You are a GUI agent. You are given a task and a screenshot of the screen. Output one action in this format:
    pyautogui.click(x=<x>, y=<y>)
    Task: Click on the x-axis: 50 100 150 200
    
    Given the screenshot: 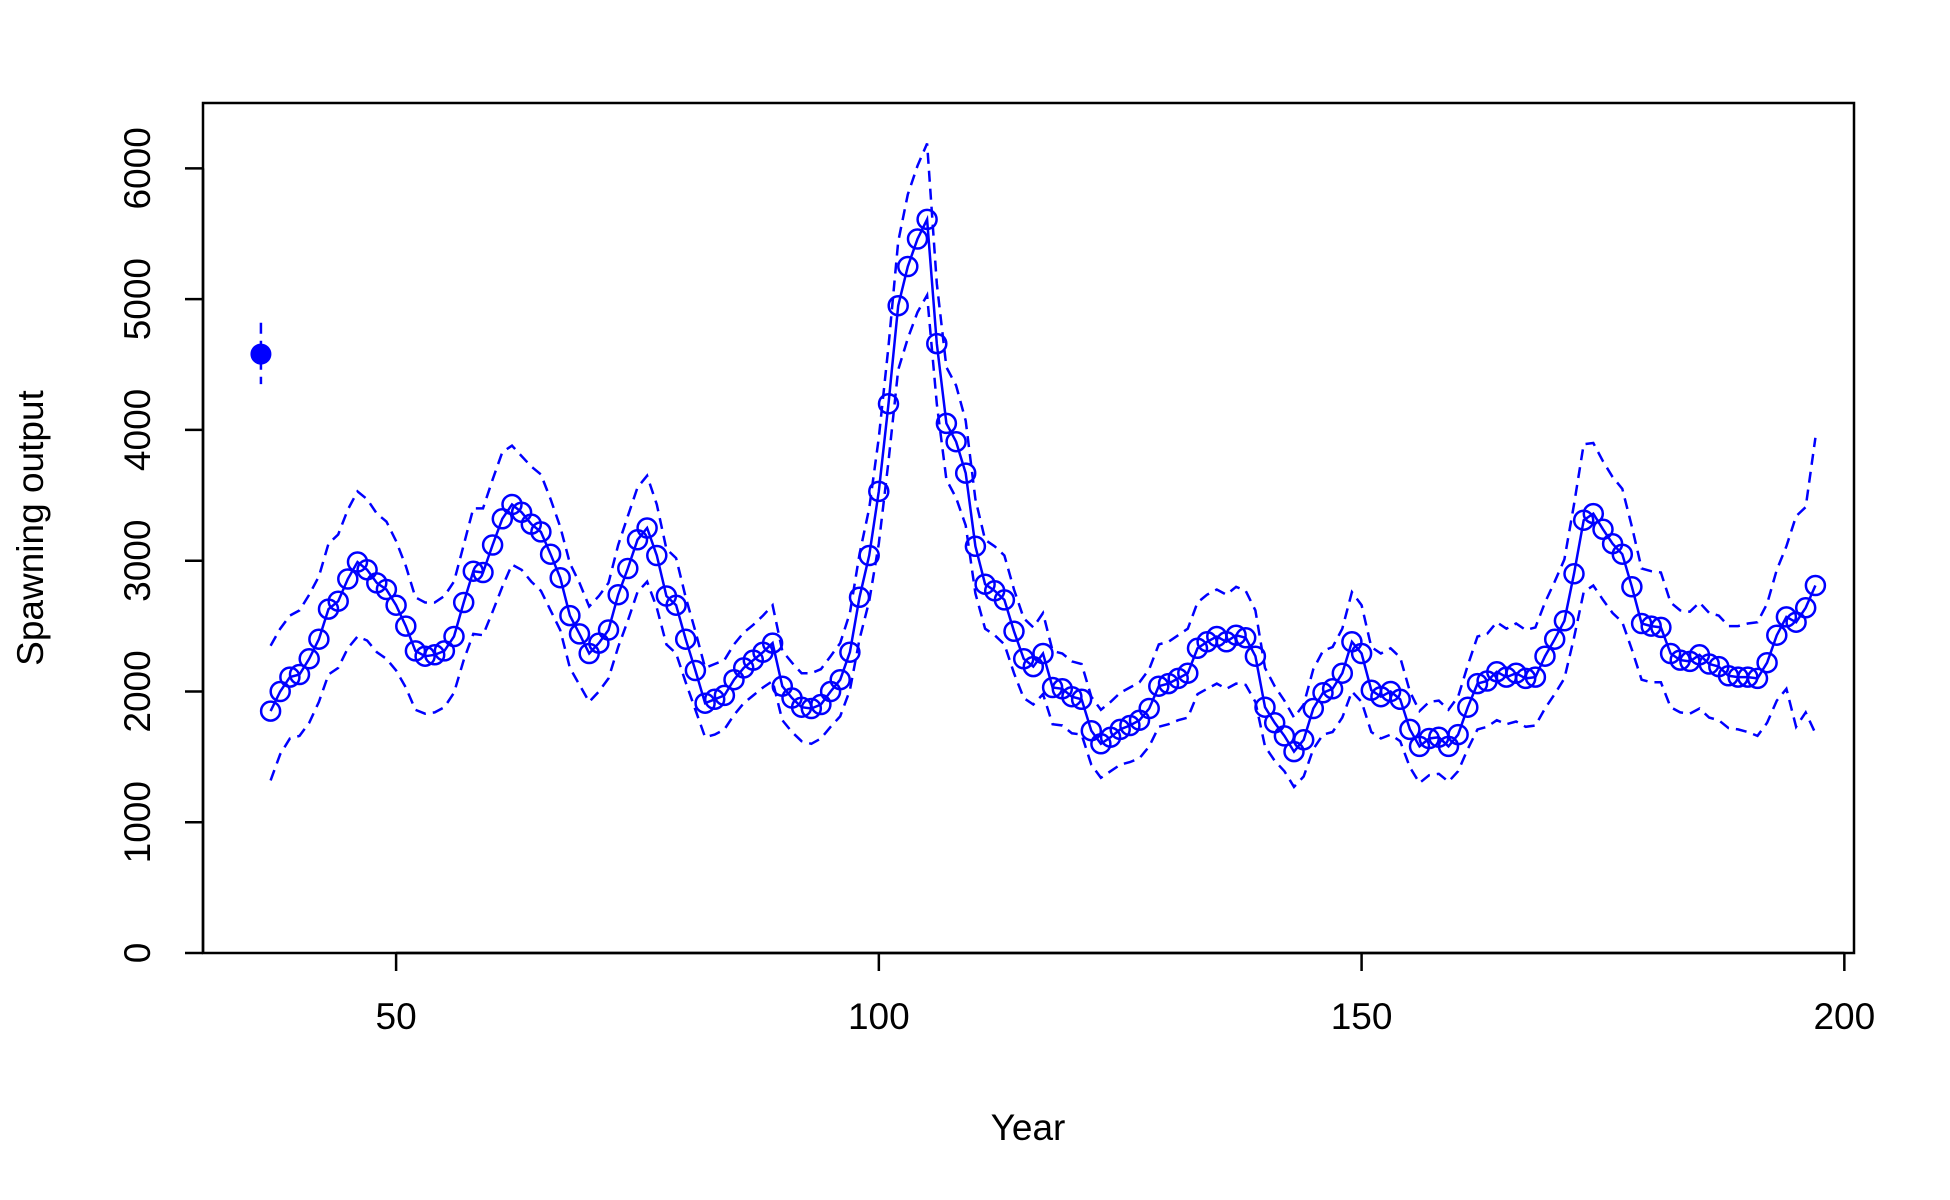 What is the action you would take?
    pyautogui.click(x=1125, y=994)
    